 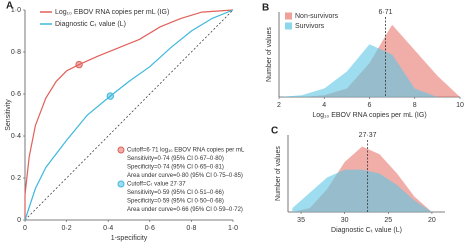 I want to click on panel-label: B, so click(x=265, y=8).